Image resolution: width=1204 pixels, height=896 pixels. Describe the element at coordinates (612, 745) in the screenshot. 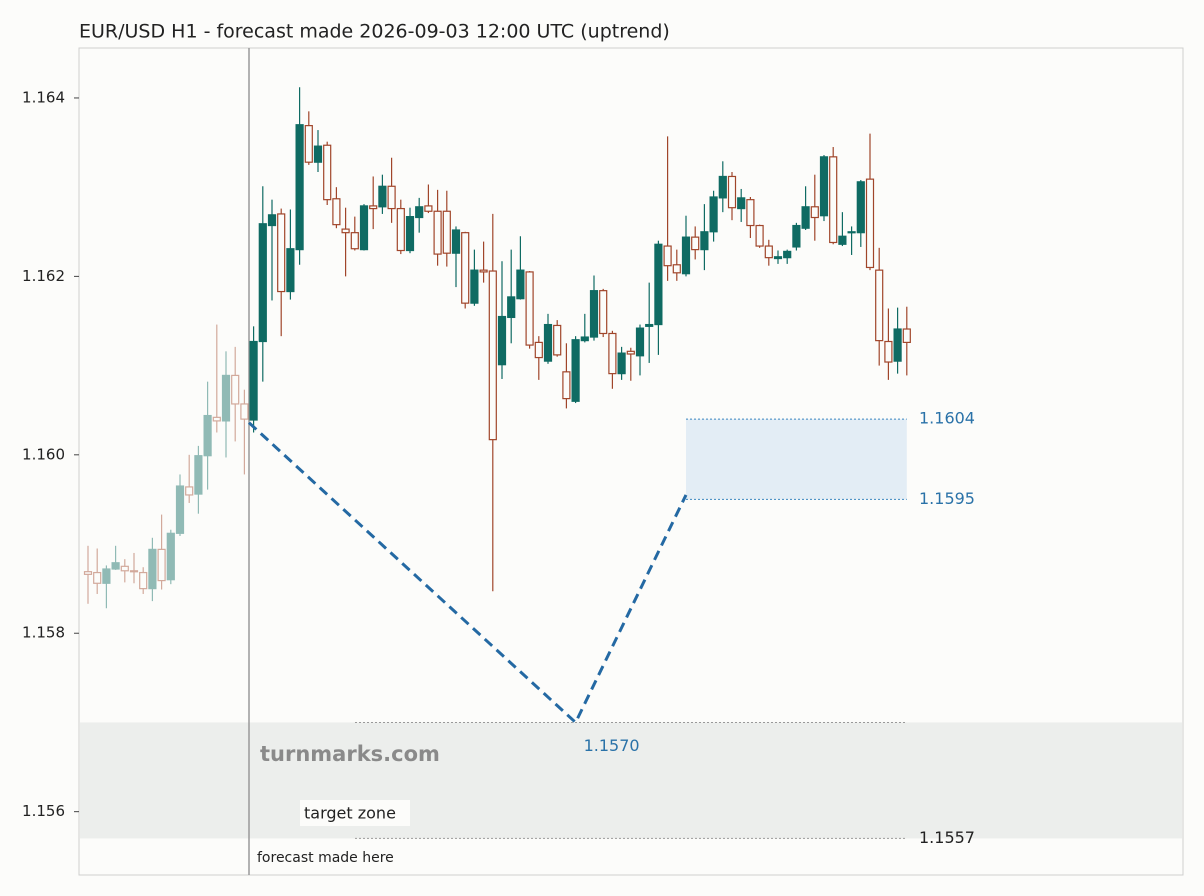

I see `forecast-label: 1.1570` at that location.